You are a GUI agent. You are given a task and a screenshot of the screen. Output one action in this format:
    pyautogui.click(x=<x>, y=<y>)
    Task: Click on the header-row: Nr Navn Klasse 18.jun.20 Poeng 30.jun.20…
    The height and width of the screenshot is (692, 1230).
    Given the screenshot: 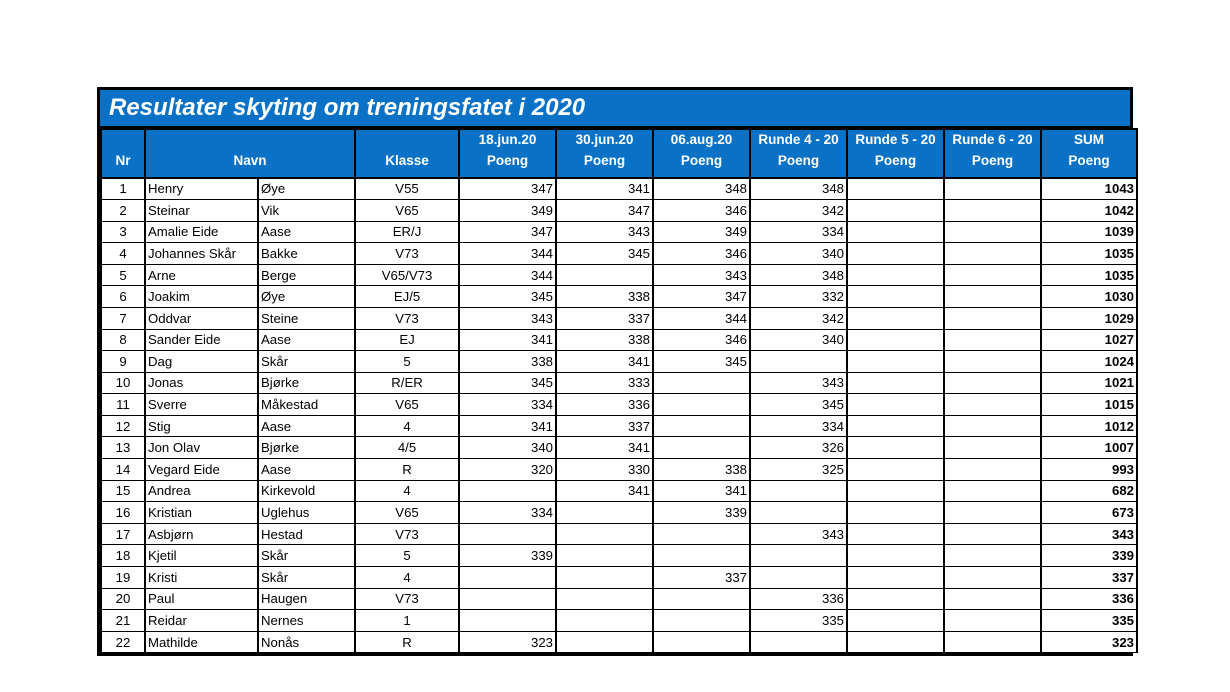 What is the action you would take?
    pyautogui.click(x=619, y=153)
    